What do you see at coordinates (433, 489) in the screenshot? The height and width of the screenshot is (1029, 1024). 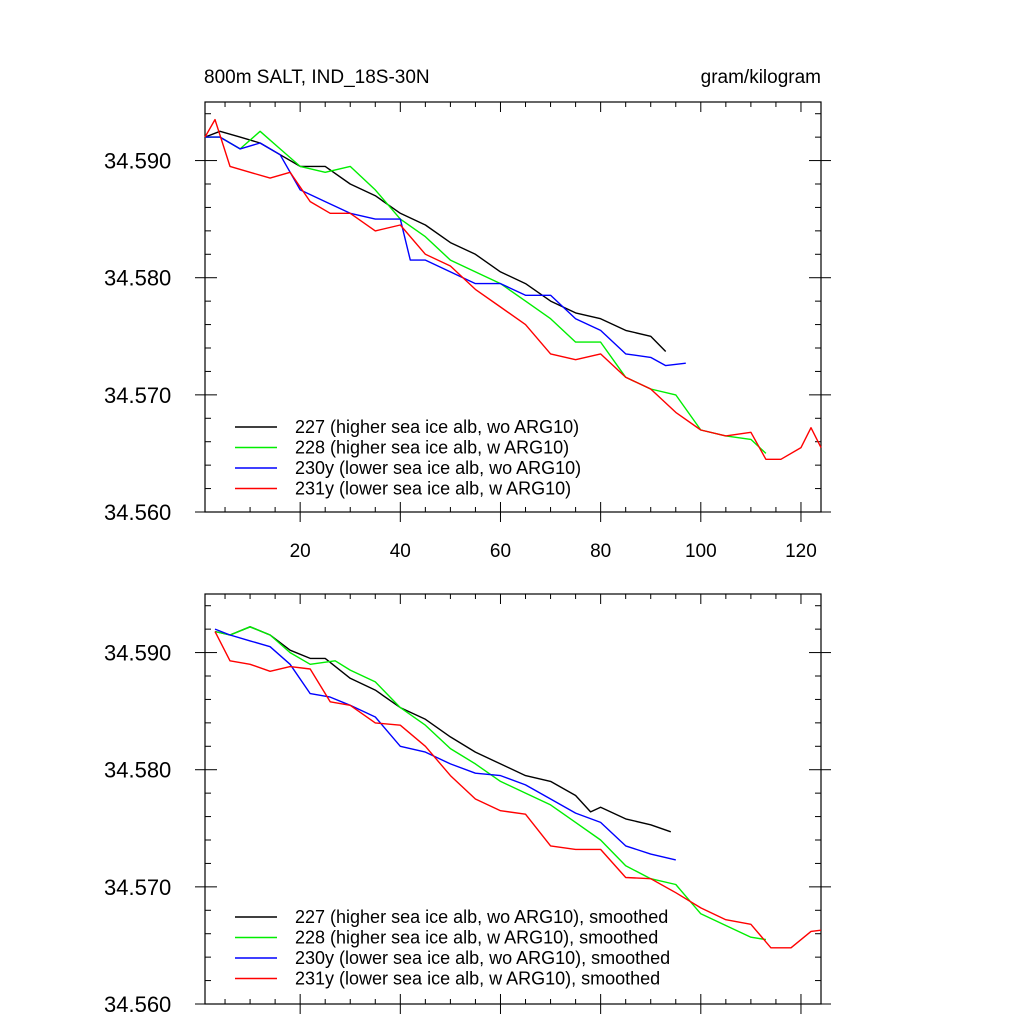 I see `legend-label: 231y (lower sea ice alb, w ARG10)` at bounding box center [433, 489].